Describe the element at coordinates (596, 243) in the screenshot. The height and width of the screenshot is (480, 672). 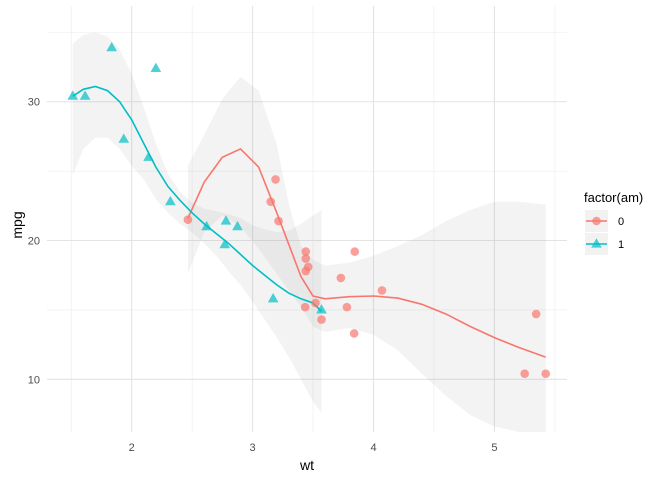
I see `legend-key-triangle` at that location.